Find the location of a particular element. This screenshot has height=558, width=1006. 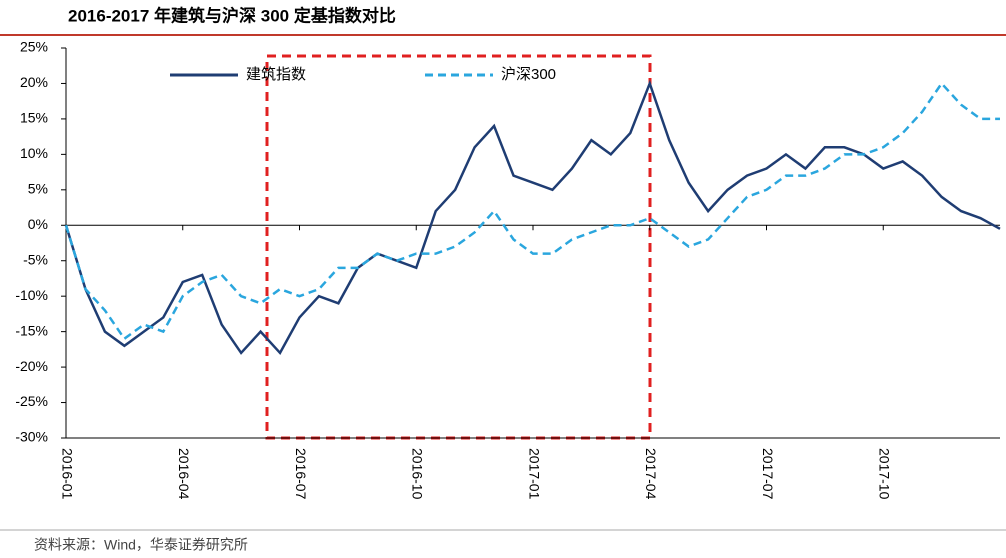

y-tick-label: -10% is located at coordinates (31, 295).